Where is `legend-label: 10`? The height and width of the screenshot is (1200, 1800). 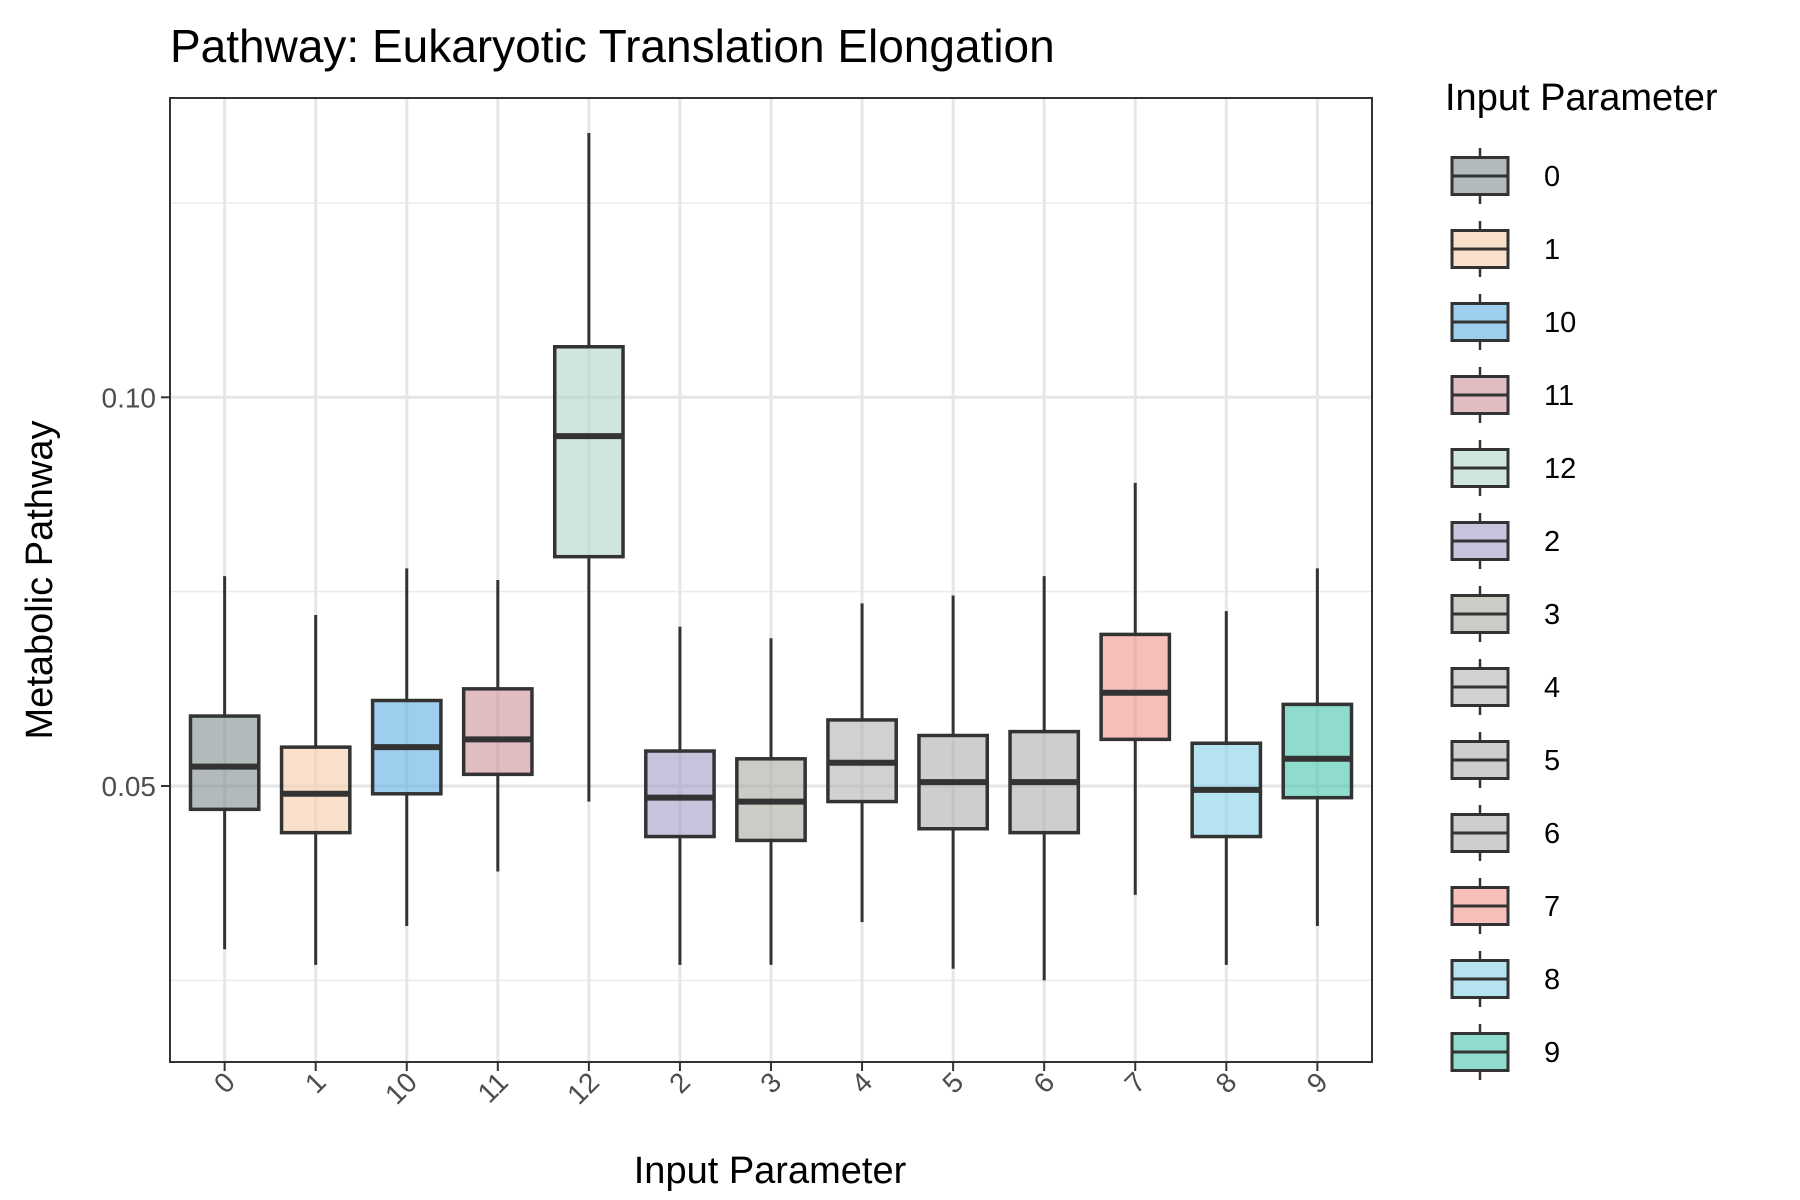 legend-label: 10 is located at coordinates (1560, 323).